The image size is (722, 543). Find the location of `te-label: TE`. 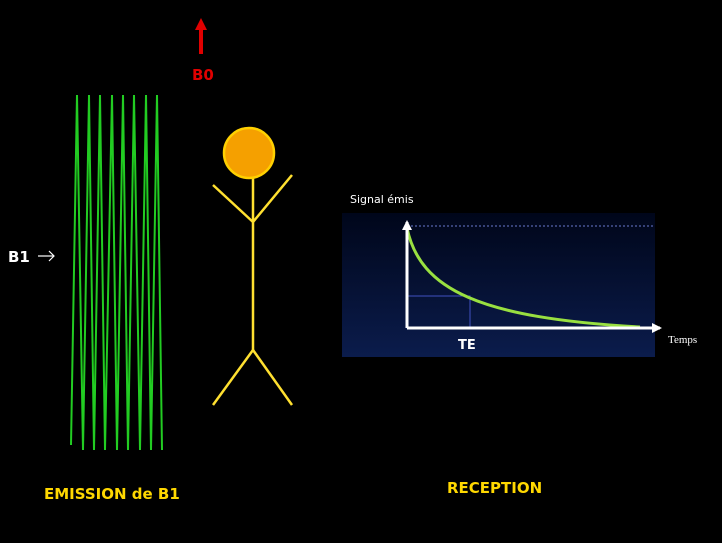

te-label: TE is located at coordinates (467, 345).